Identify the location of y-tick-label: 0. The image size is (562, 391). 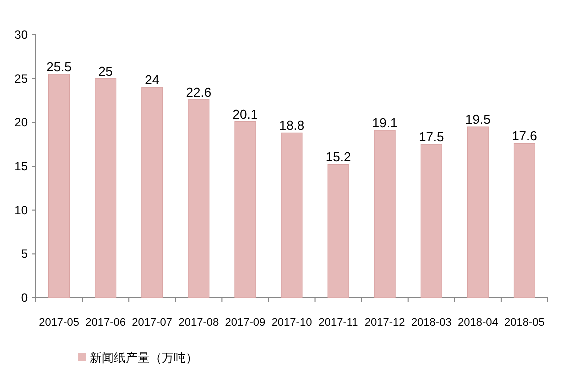
(24, 298).